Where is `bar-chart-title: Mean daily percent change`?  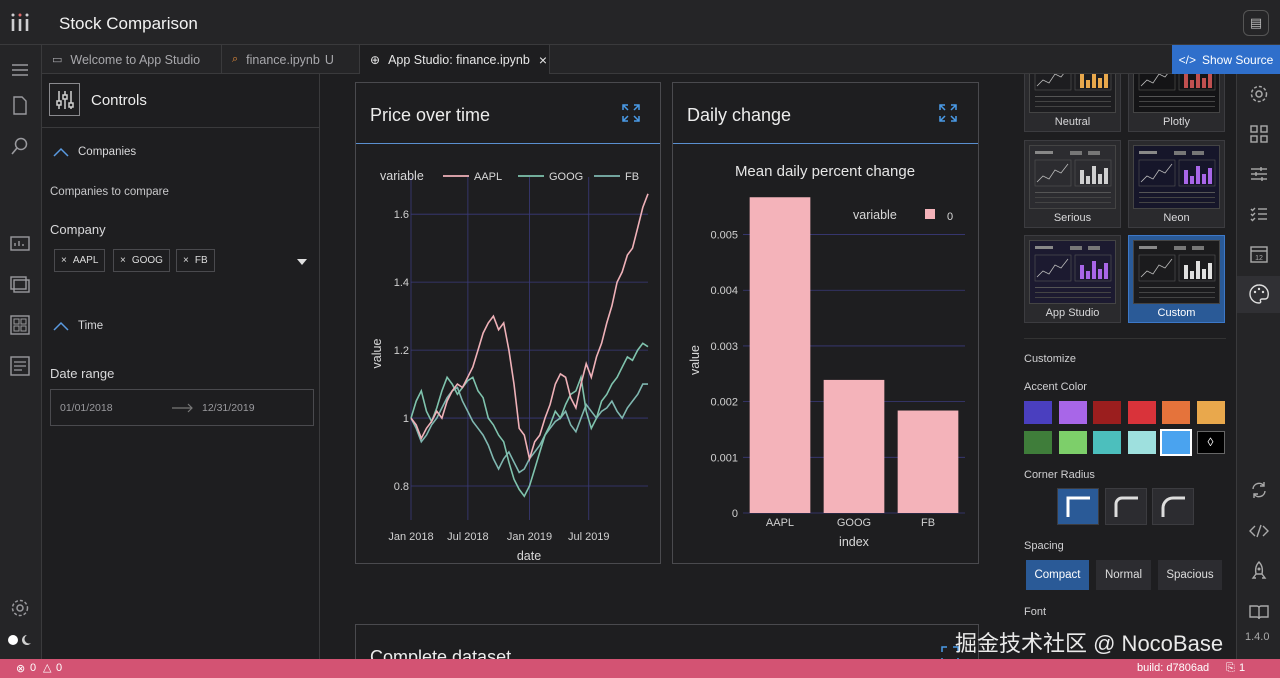
bar-chart-title: Mean daily percent change is located at coordinates (825, 171).